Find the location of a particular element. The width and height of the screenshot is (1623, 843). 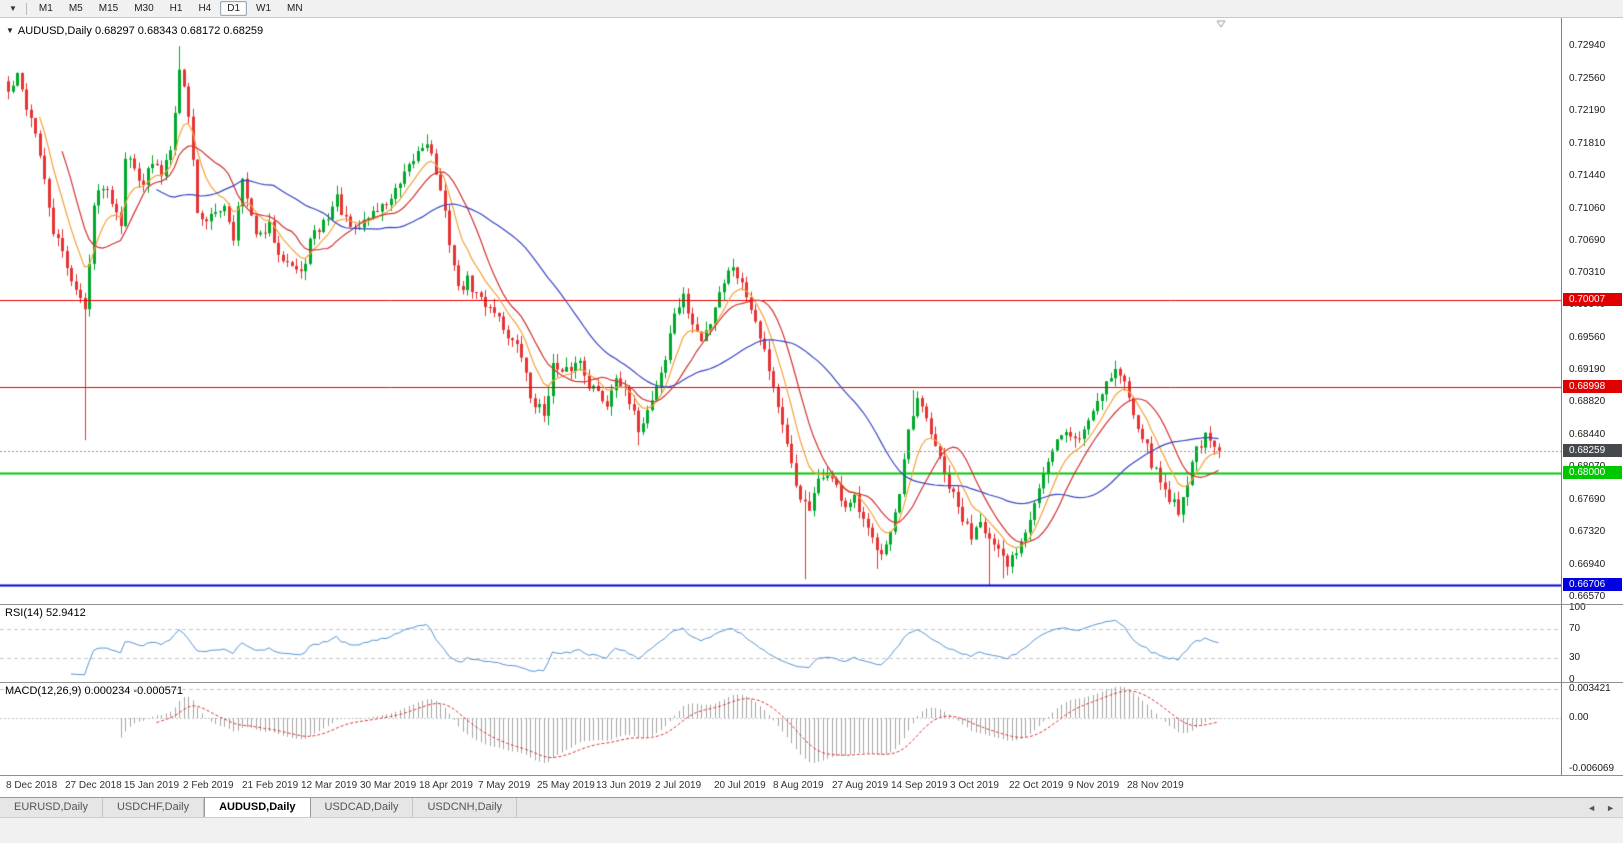

price-axis-tick: 0.72940 is located at coordinates (1587, 46).